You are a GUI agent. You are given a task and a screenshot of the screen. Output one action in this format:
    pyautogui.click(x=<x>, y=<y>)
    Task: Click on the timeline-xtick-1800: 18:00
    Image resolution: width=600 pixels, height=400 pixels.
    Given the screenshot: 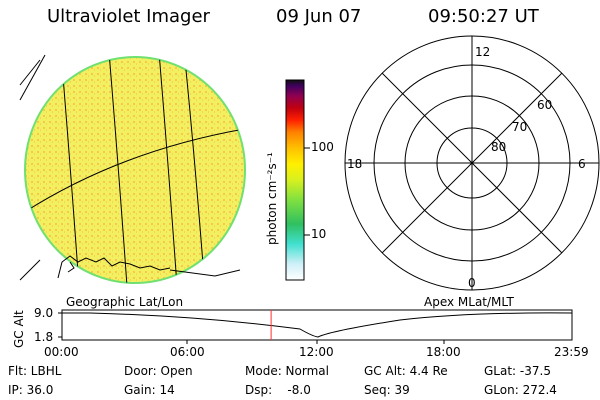 What is the action you would take?
    pyautogui.click(x=443, y=352)
    